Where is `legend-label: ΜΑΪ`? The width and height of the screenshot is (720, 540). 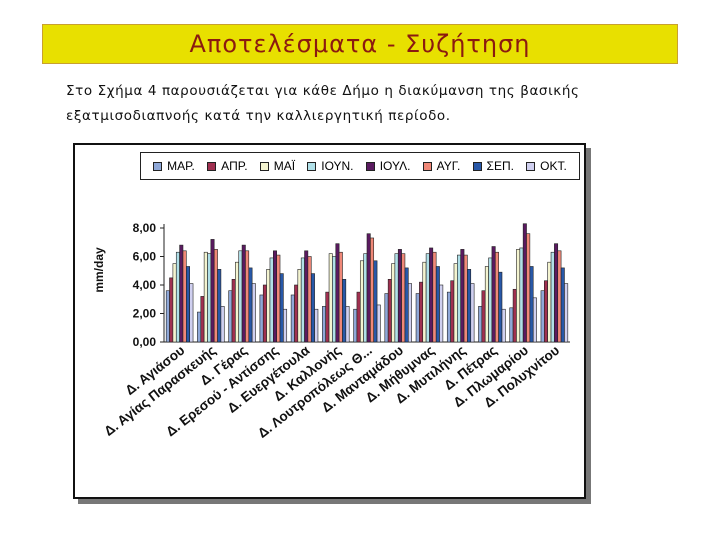
legend-label: ΜΑΪ is located at coordinates (284, 166).